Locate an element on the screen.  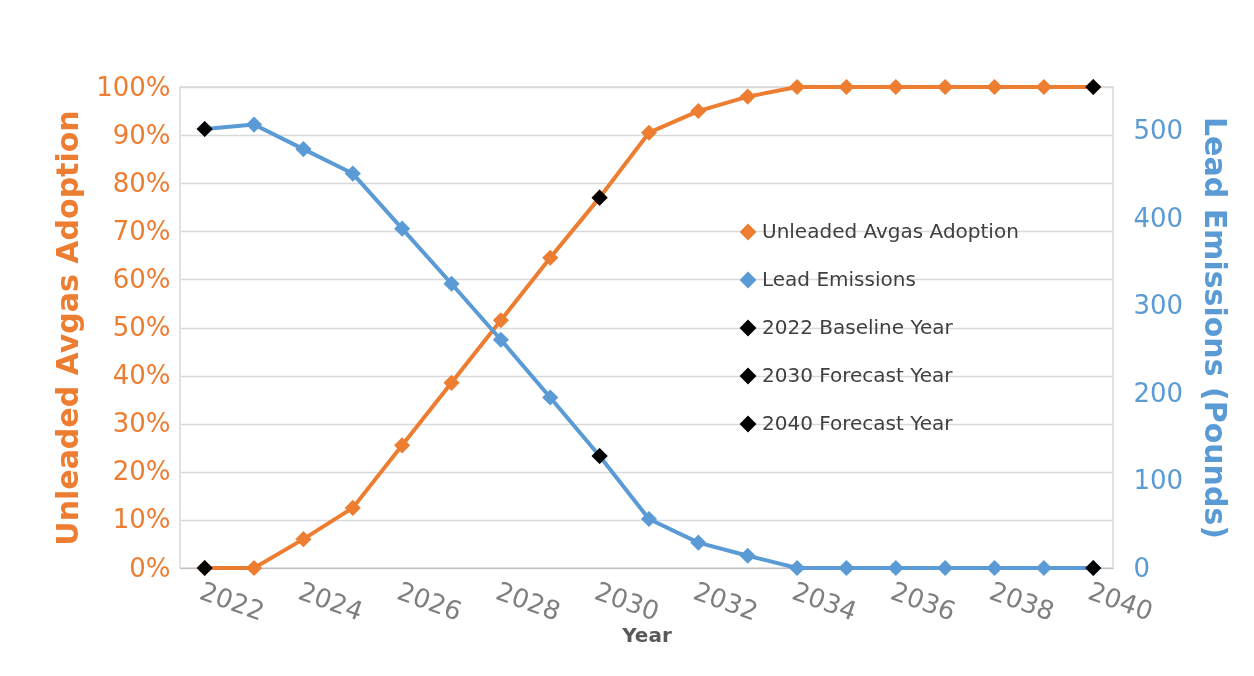
x-tick-label: 2022 is located at coordinates (232, 601).